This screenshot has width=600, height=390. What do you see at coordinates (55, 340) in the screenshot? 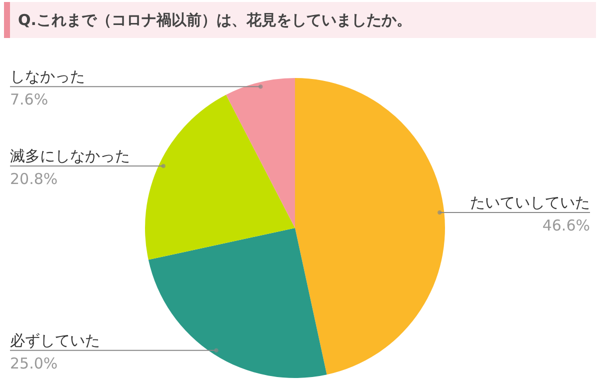
I see `slice-label: 必ずしていた` at bounding box center [55, 340].